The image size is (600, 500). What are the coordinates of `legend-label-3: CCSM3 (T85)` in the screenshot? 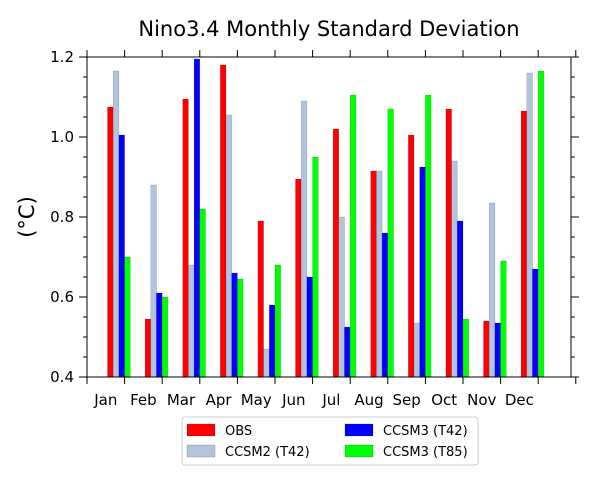 It's located at (425, 452).